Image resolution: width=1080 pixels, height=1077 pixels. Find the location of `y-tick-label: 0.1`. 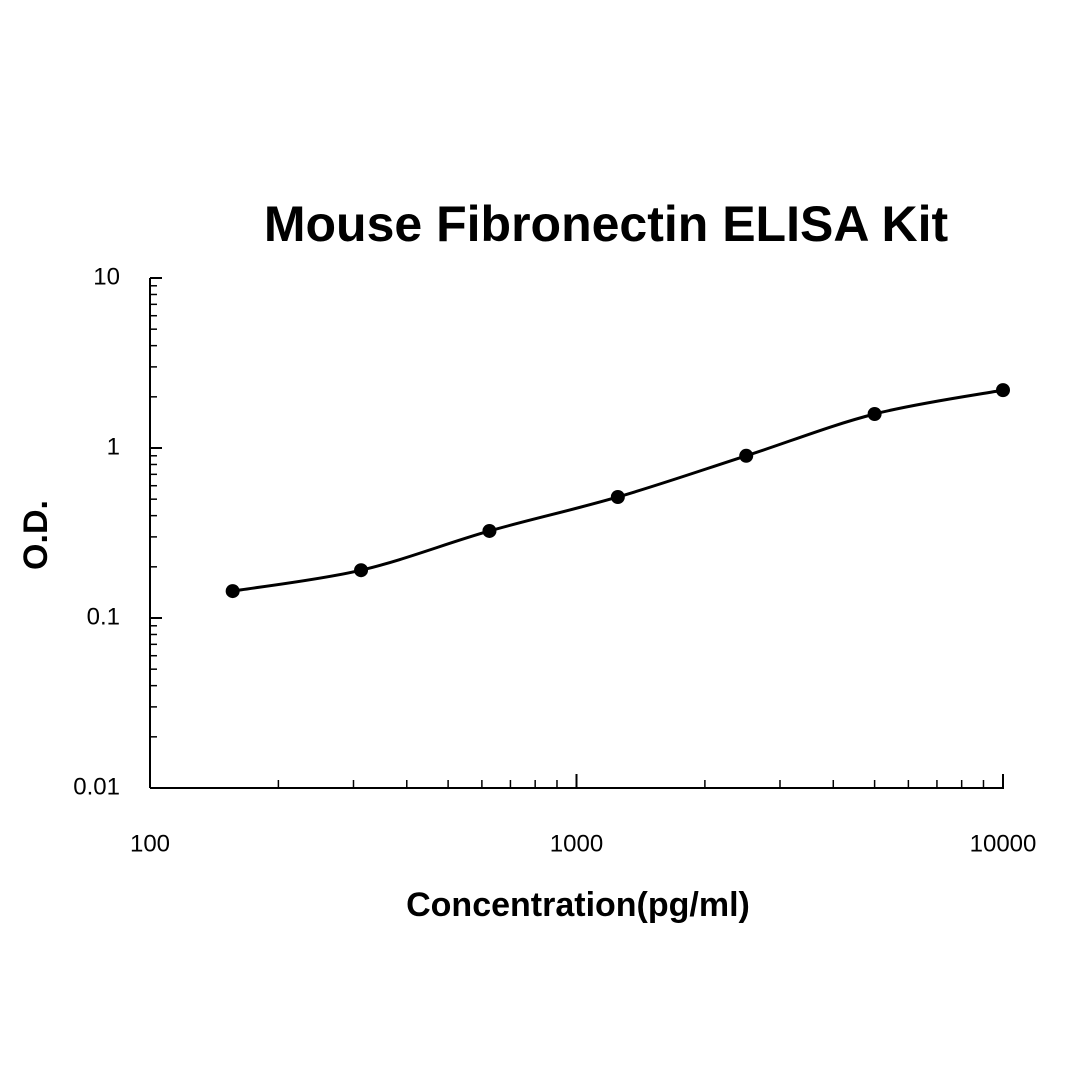

y-tick-label: 0.1 is located at coordinates (103, 616).